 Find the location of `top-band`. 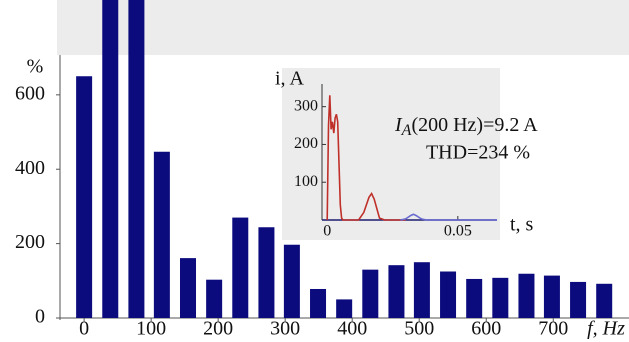

top-band is located at coordinates (343, 27).